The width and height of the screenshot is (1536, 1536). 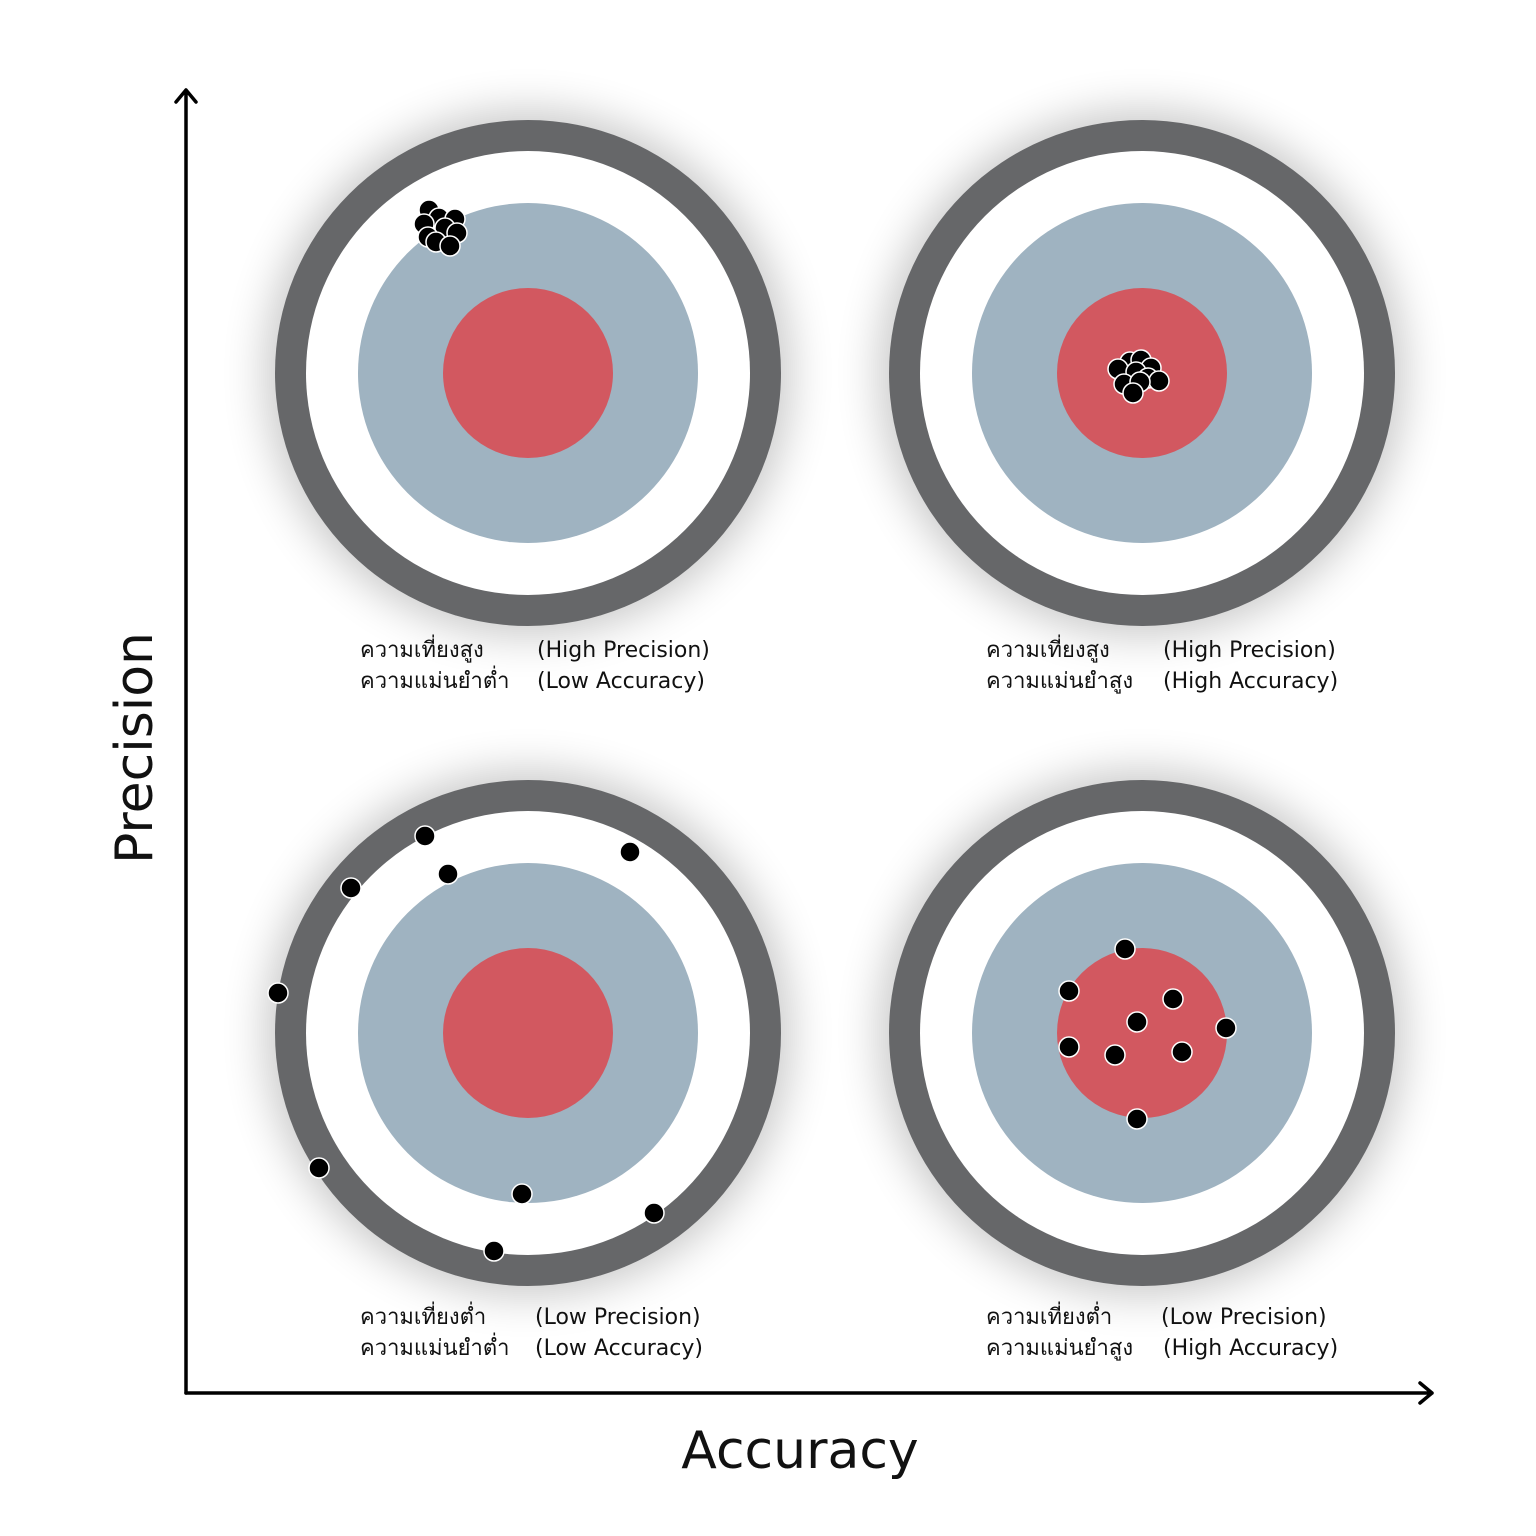 What do you see at coordinates (135, 748) in the screenshot?
I see `y-axis-title: Precision` at bounding box center [135, 748].